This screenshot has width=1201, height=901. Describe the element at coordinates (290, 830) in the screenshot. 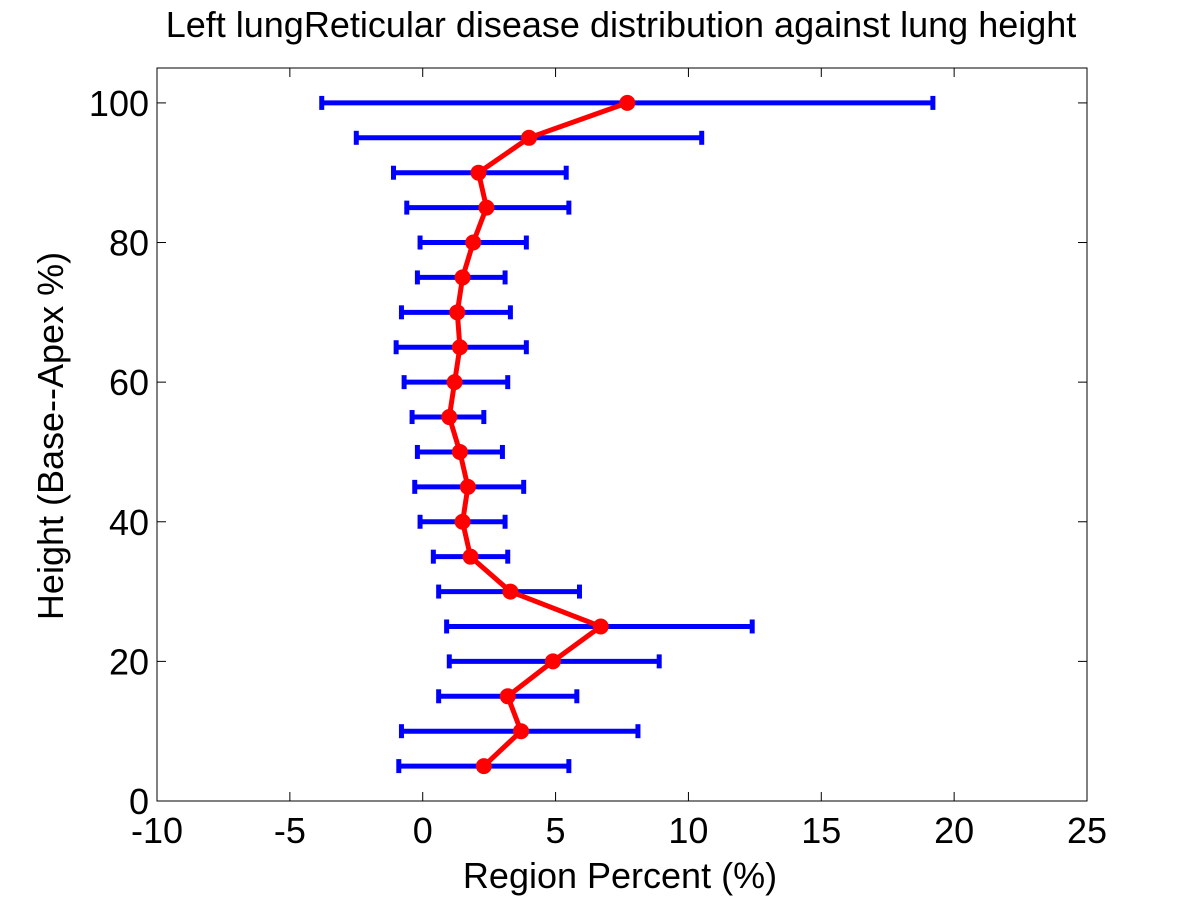

I see `x-tick-label: -5` at that location.